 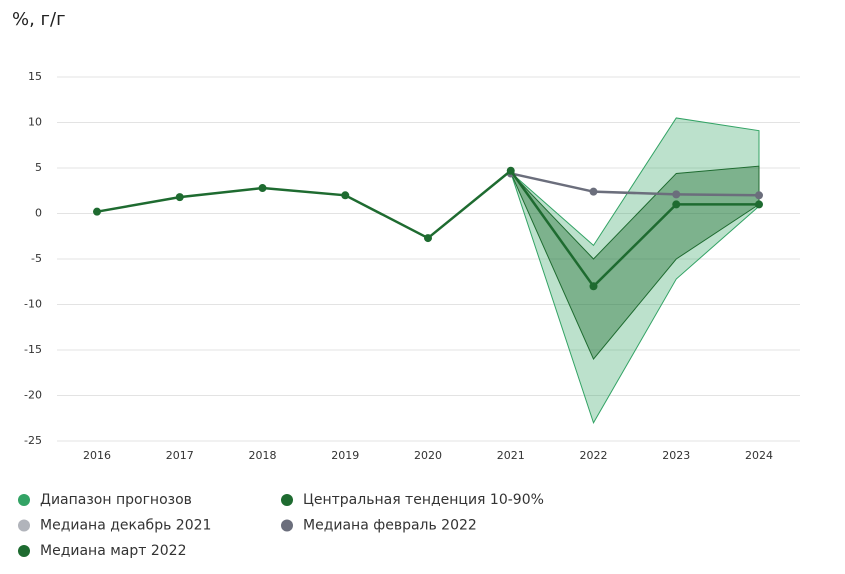 I want to click on y-tick-label: -5, so click(x=36, y=258).